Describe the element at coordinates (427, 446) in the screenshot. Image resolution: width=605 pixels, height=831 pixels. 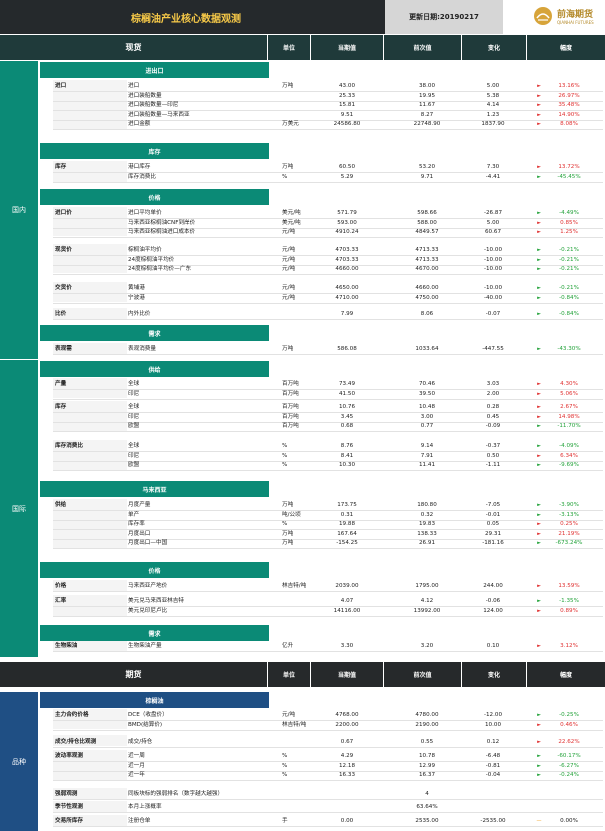
I see `row-previous-value: 9.14` at that location.